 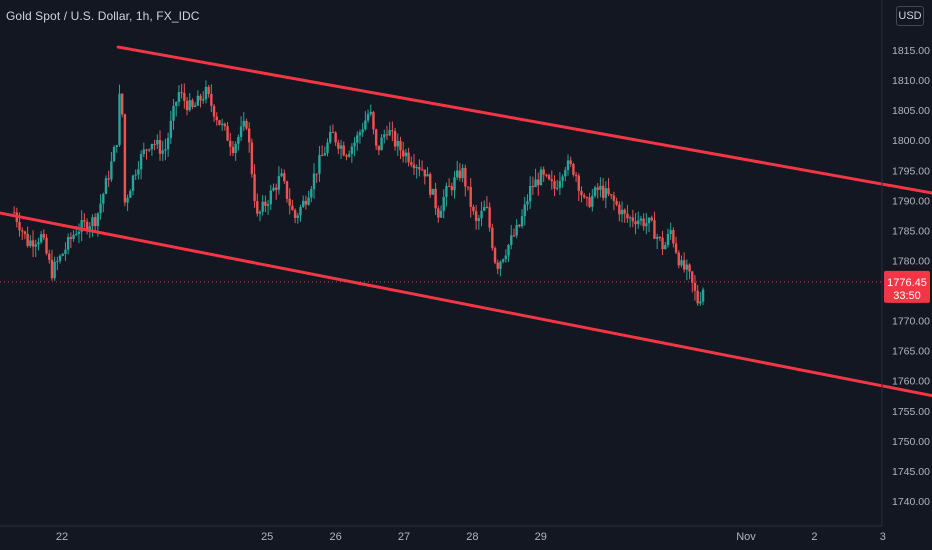 What do you see at coordinates (910, 16) in the screenshot?
I see `currency-button: USD` at bounding box center [910, 16].